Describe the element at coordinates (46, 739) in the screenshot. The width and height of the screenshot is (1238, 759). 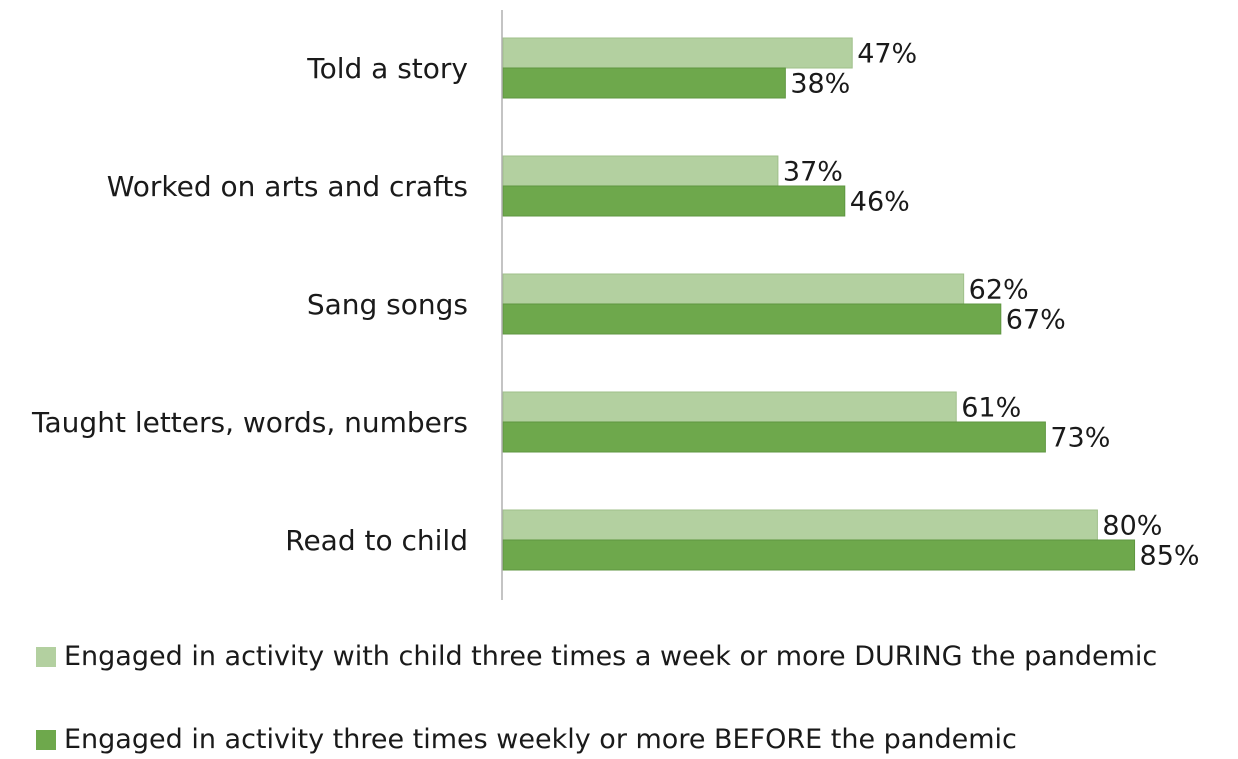
I see `legend-swatch-before` at that location.